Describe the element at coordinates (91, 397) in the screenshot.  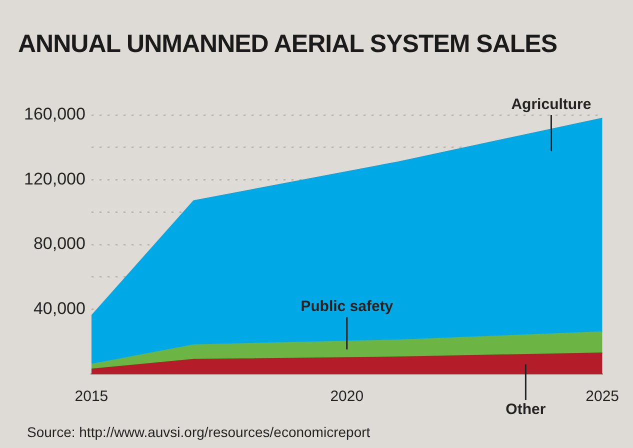
I see `x-tick-label: 2015` at that location.